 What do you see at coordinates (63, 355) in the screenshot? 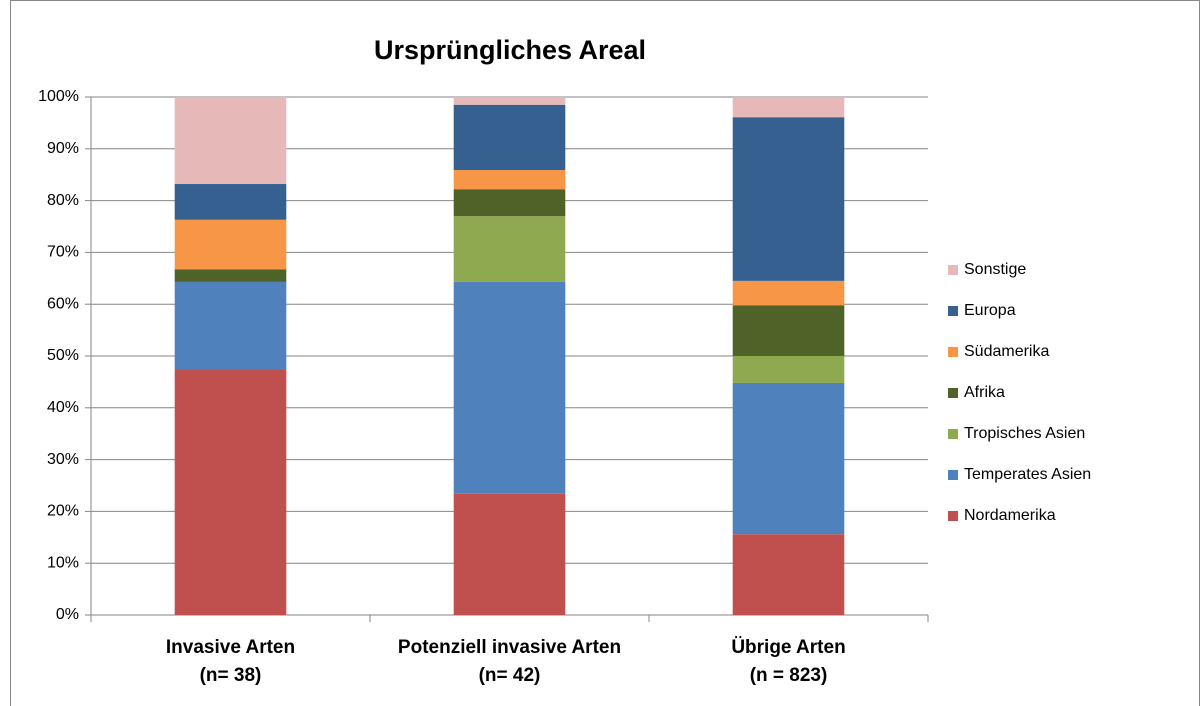
I see `y-tick-label: 50%` at bounding box center [63, 355].